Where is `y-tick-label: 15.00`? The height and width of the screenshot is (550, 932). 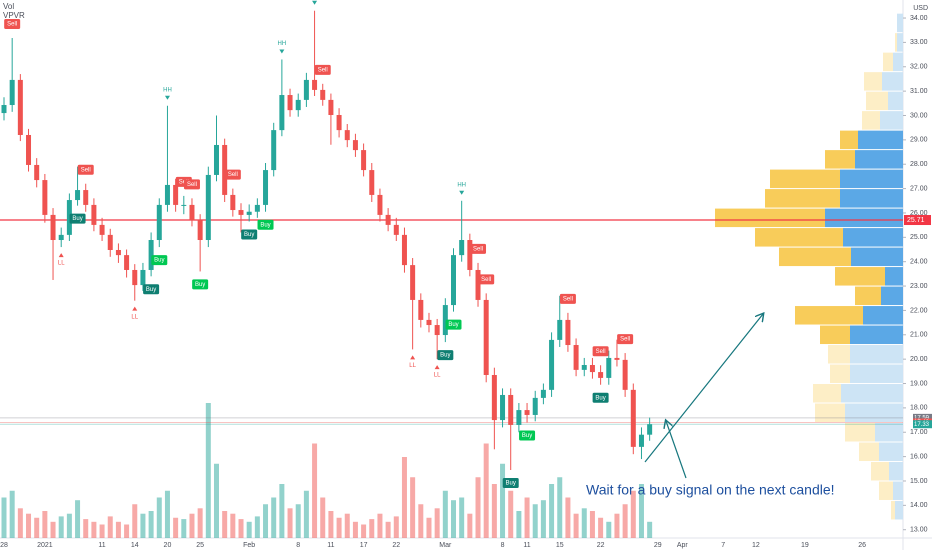
y-tick-label: 15.00 is located at coordinates (919, 481).